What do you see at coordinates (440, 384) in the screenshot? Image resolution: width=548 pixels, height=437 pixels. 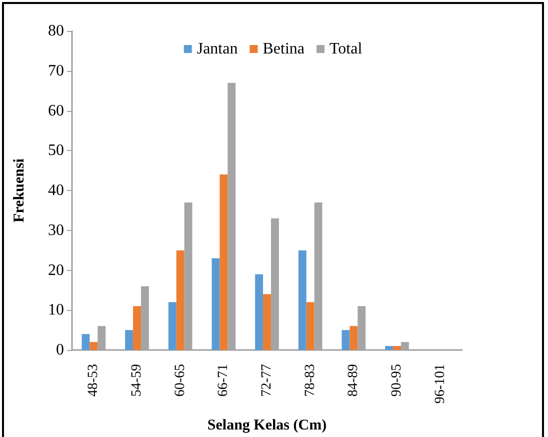 I see `x-tick-label: 96-101` at bounding box center [440, 384].